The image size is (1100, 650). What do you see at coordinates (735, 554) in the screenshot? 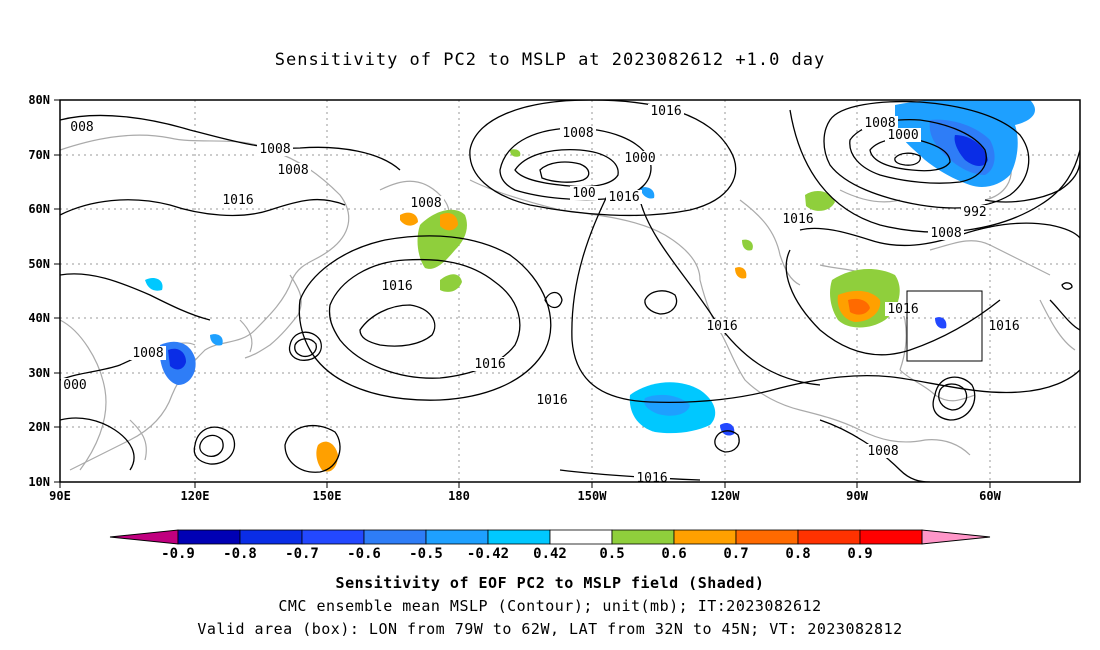
I see `colorbar-tick-label: 0.7` at bounding box center [735, 554].